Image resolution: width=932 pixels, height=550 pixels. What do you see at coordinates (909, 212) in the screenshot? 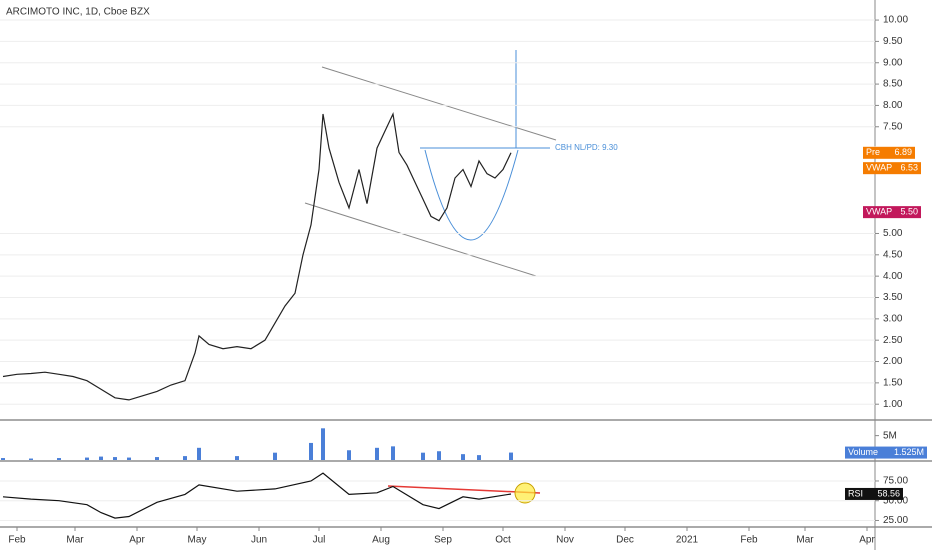
I see `price-tag-label: 5.50` at bounding box center [909, 212].